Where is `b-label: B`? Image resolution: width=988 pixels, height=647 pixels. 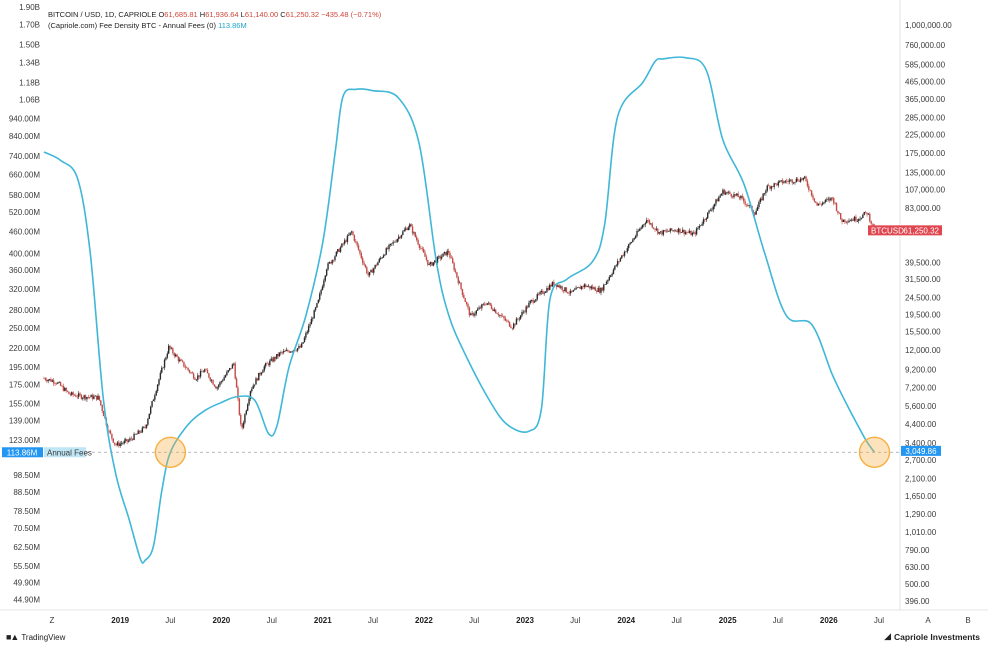 b-label: B is located at coordinates (967, 620).